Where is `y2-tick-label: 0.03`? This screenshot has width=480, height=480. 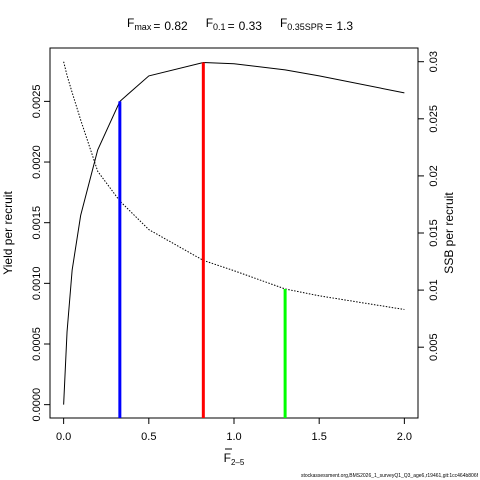 y2-tick-label: 0.03 is located at coordinates (434, 61).